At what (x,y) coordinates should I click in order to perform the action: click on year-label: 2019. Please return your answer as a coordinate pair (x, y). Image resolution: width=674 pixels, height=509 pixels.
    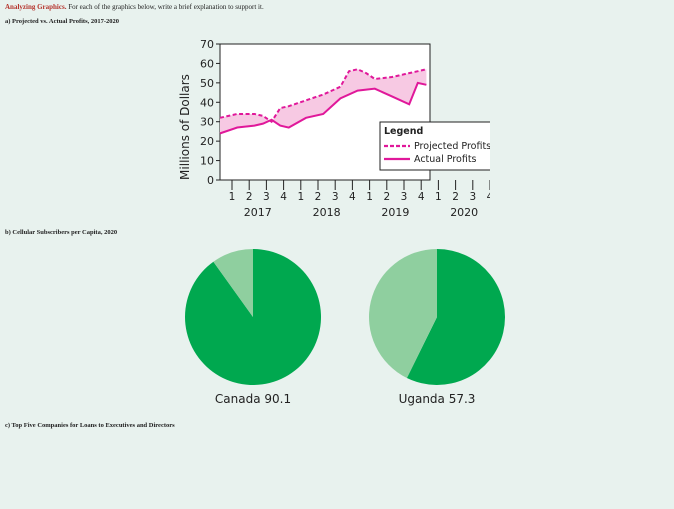
    Looking at the image, I should click on (395, 212).